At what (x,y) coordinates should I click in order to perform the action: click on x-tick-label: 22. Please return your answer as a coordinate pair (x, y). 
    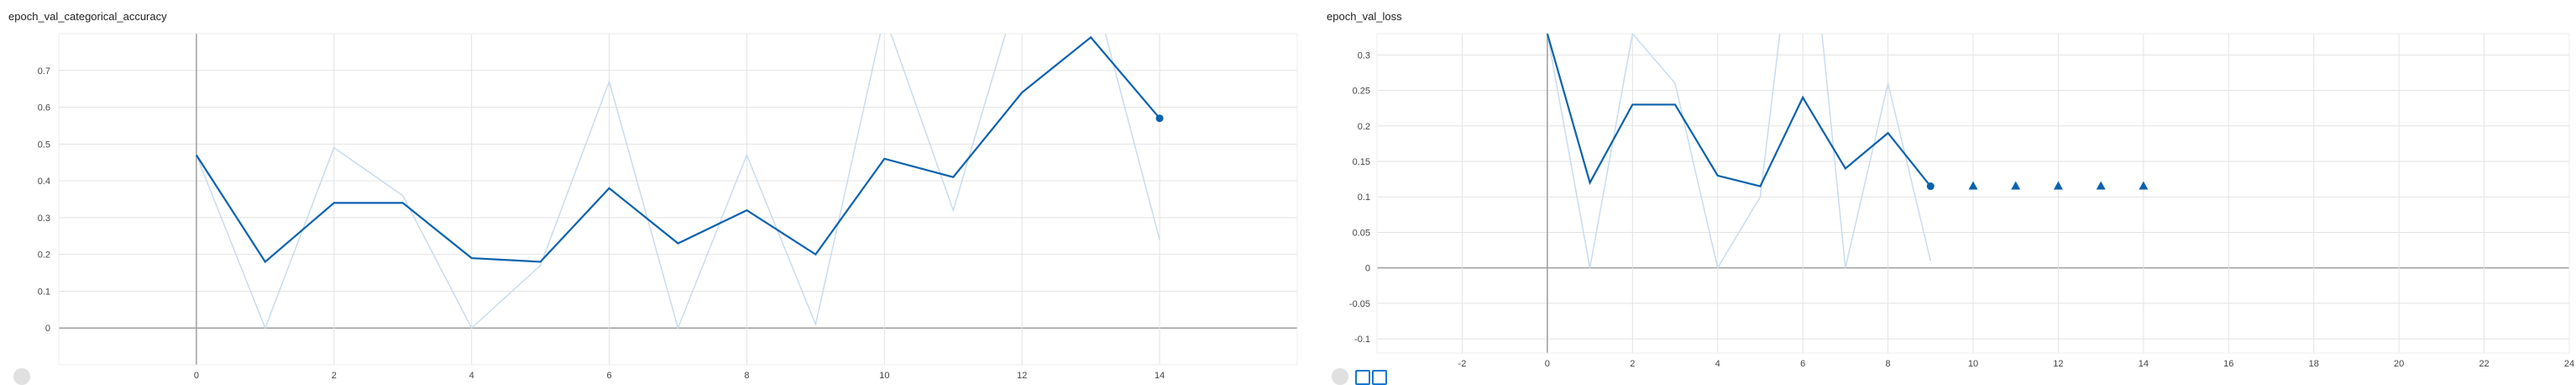
    Looking at the image, I should click on (2484, 364).